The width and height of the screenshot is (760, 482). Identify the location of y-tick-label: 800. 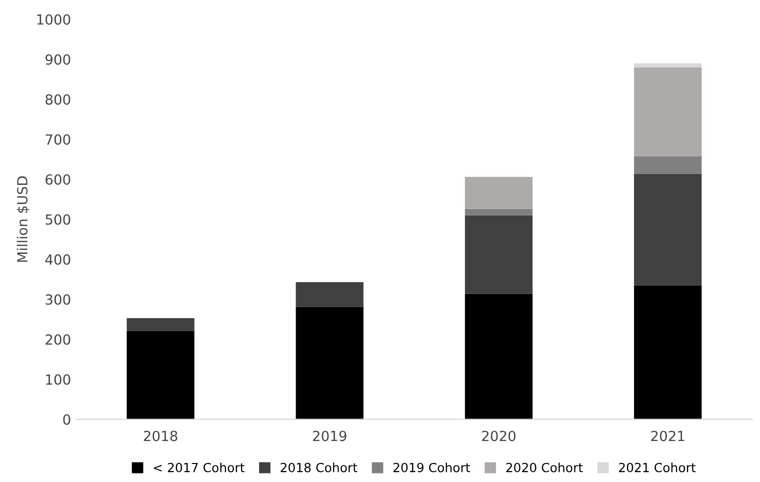
(58, 99).